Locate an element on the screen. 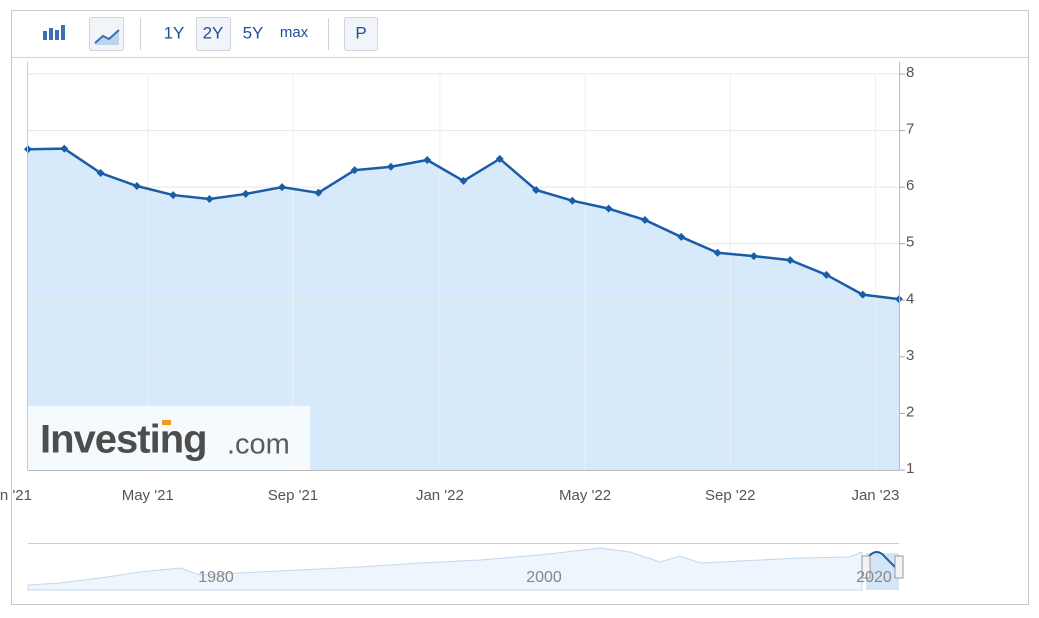  navigator-label: 1980 is located at coordinates (216, 577).